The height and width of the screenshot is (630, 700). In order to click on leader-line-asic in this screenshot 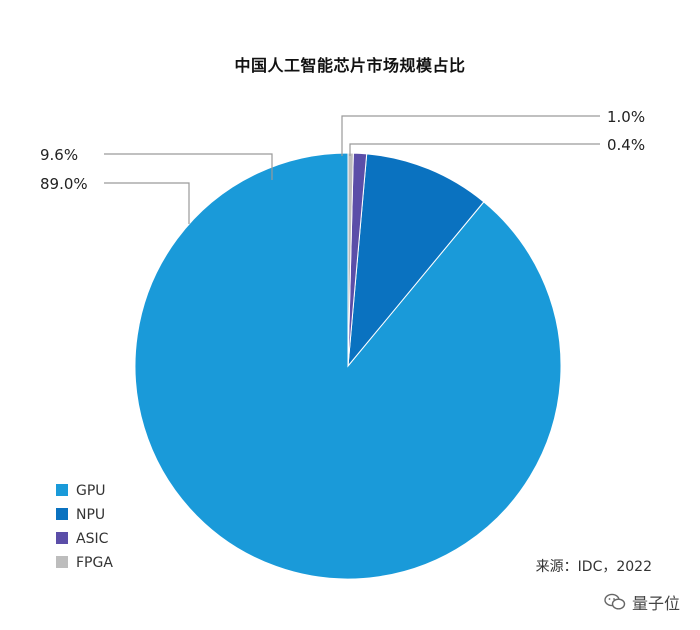, I will do `click(470, 135)`.